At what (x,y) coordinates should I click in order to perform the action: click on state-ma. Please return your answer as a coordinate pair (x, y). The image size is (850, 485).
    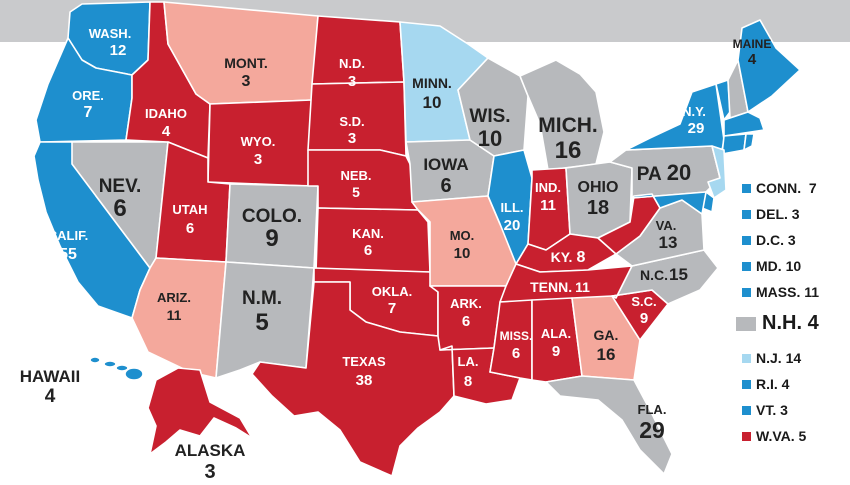
    Looking at the image, I should click on (744, 124).